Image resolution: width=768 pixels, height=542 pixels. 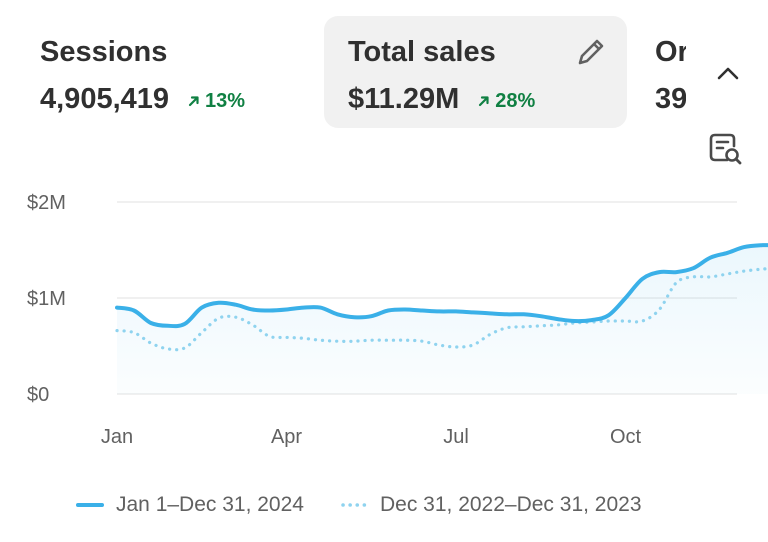 I want to click on legend-item-current: Jan 1–Dec 31, 2024, so click(x=190, y=505).